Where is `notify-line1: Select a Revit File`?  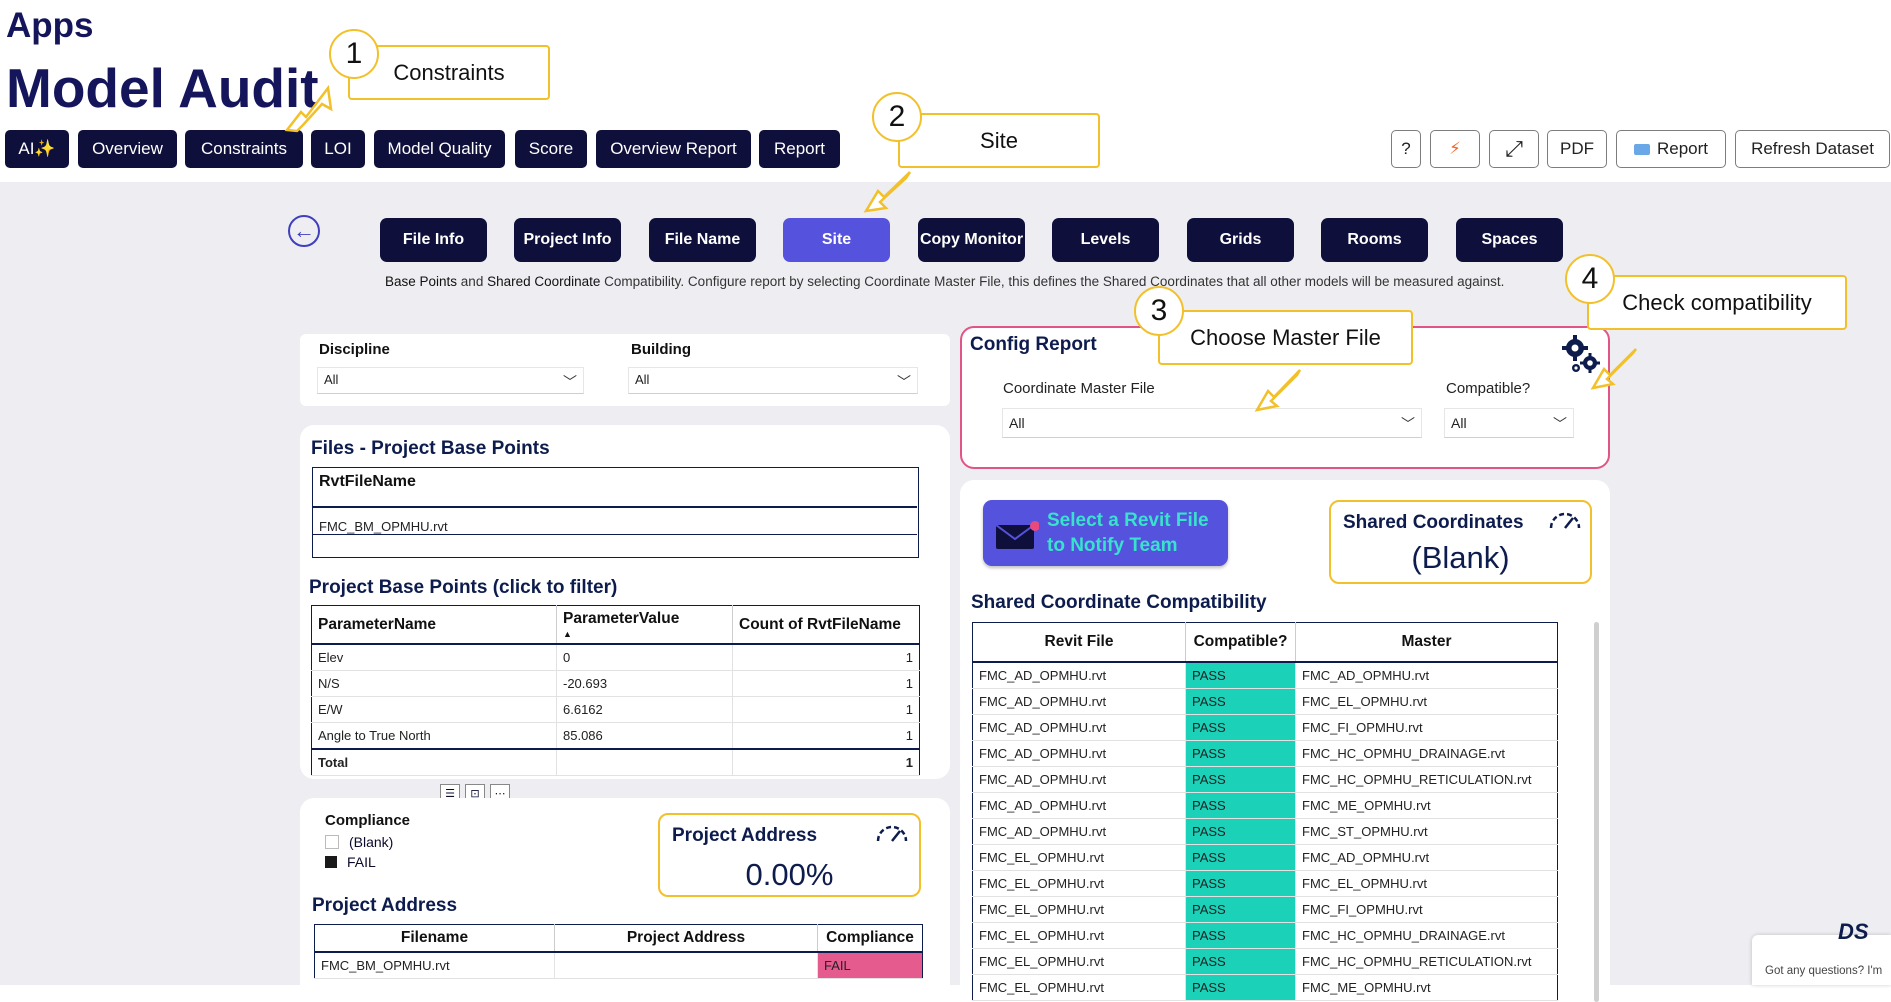
notify-line1: Select a Revit File is located at coordinates (1128, 520).